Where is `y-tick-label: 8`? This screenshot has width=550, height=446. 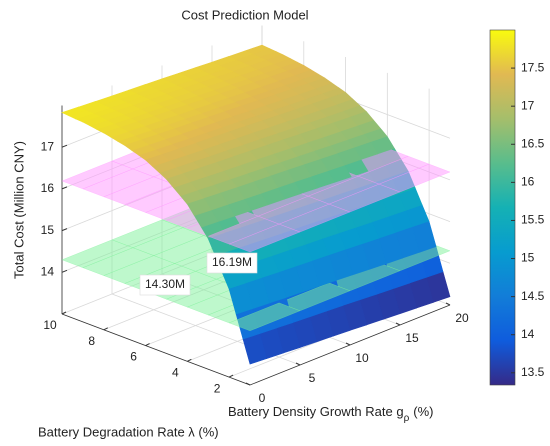
y-tick-label: 8 is located at coordinates (91, 341).